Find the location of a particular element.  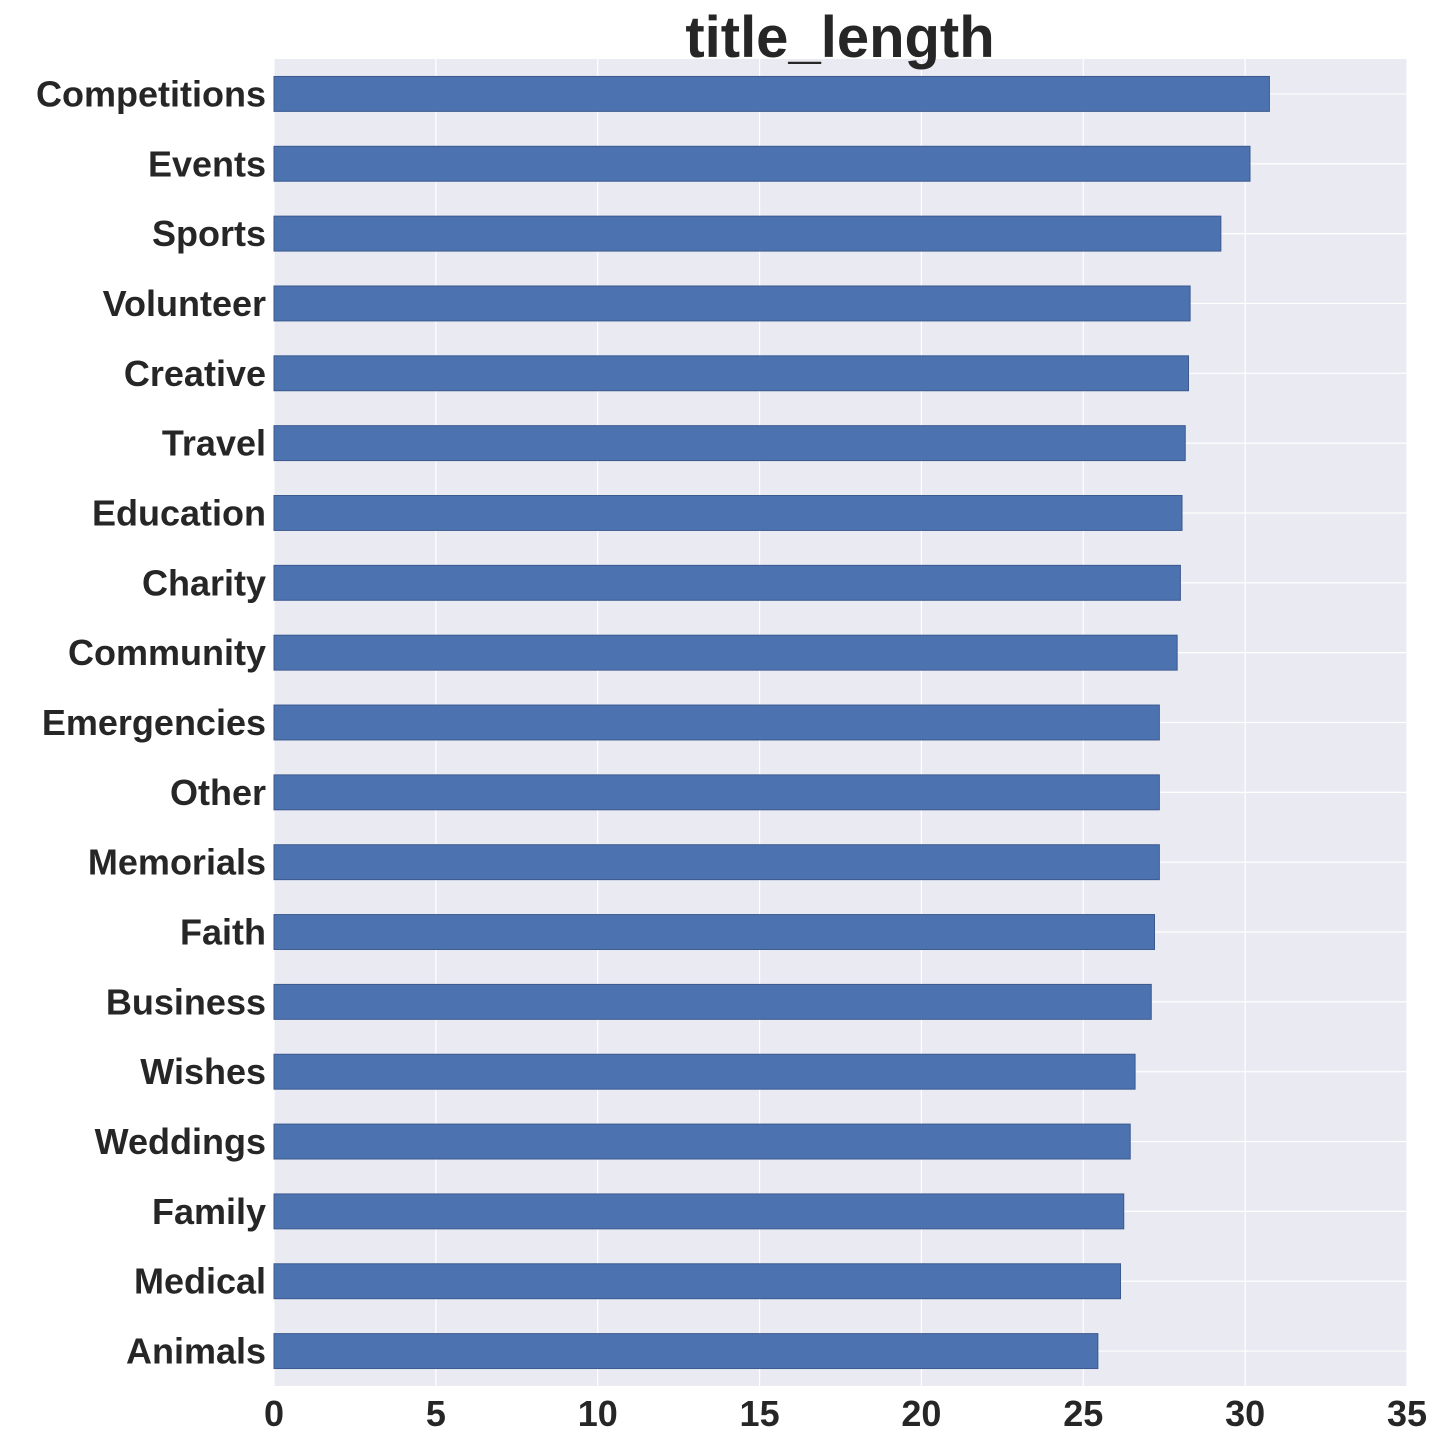

bar-events is located at coordinates (762, 163).